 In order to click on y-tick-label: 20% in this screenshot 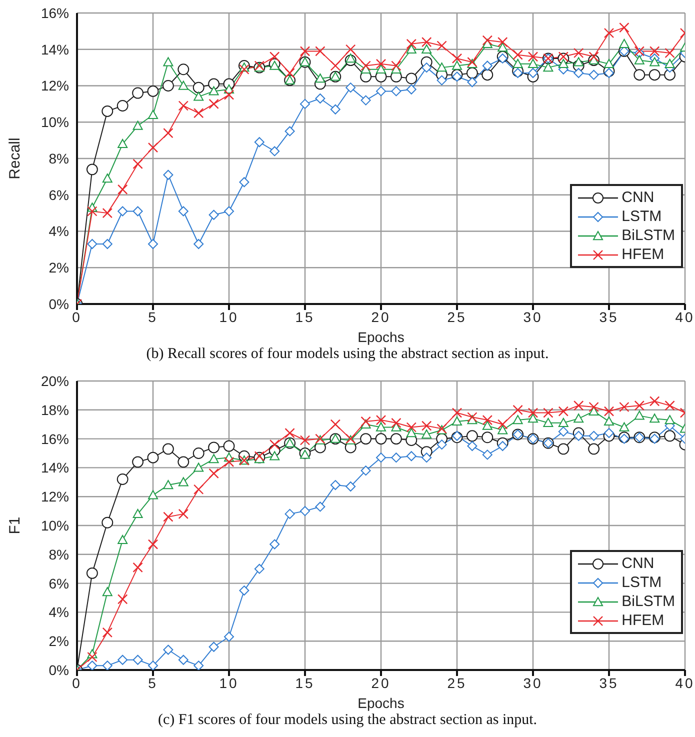, I will do `click(54, 380)`.